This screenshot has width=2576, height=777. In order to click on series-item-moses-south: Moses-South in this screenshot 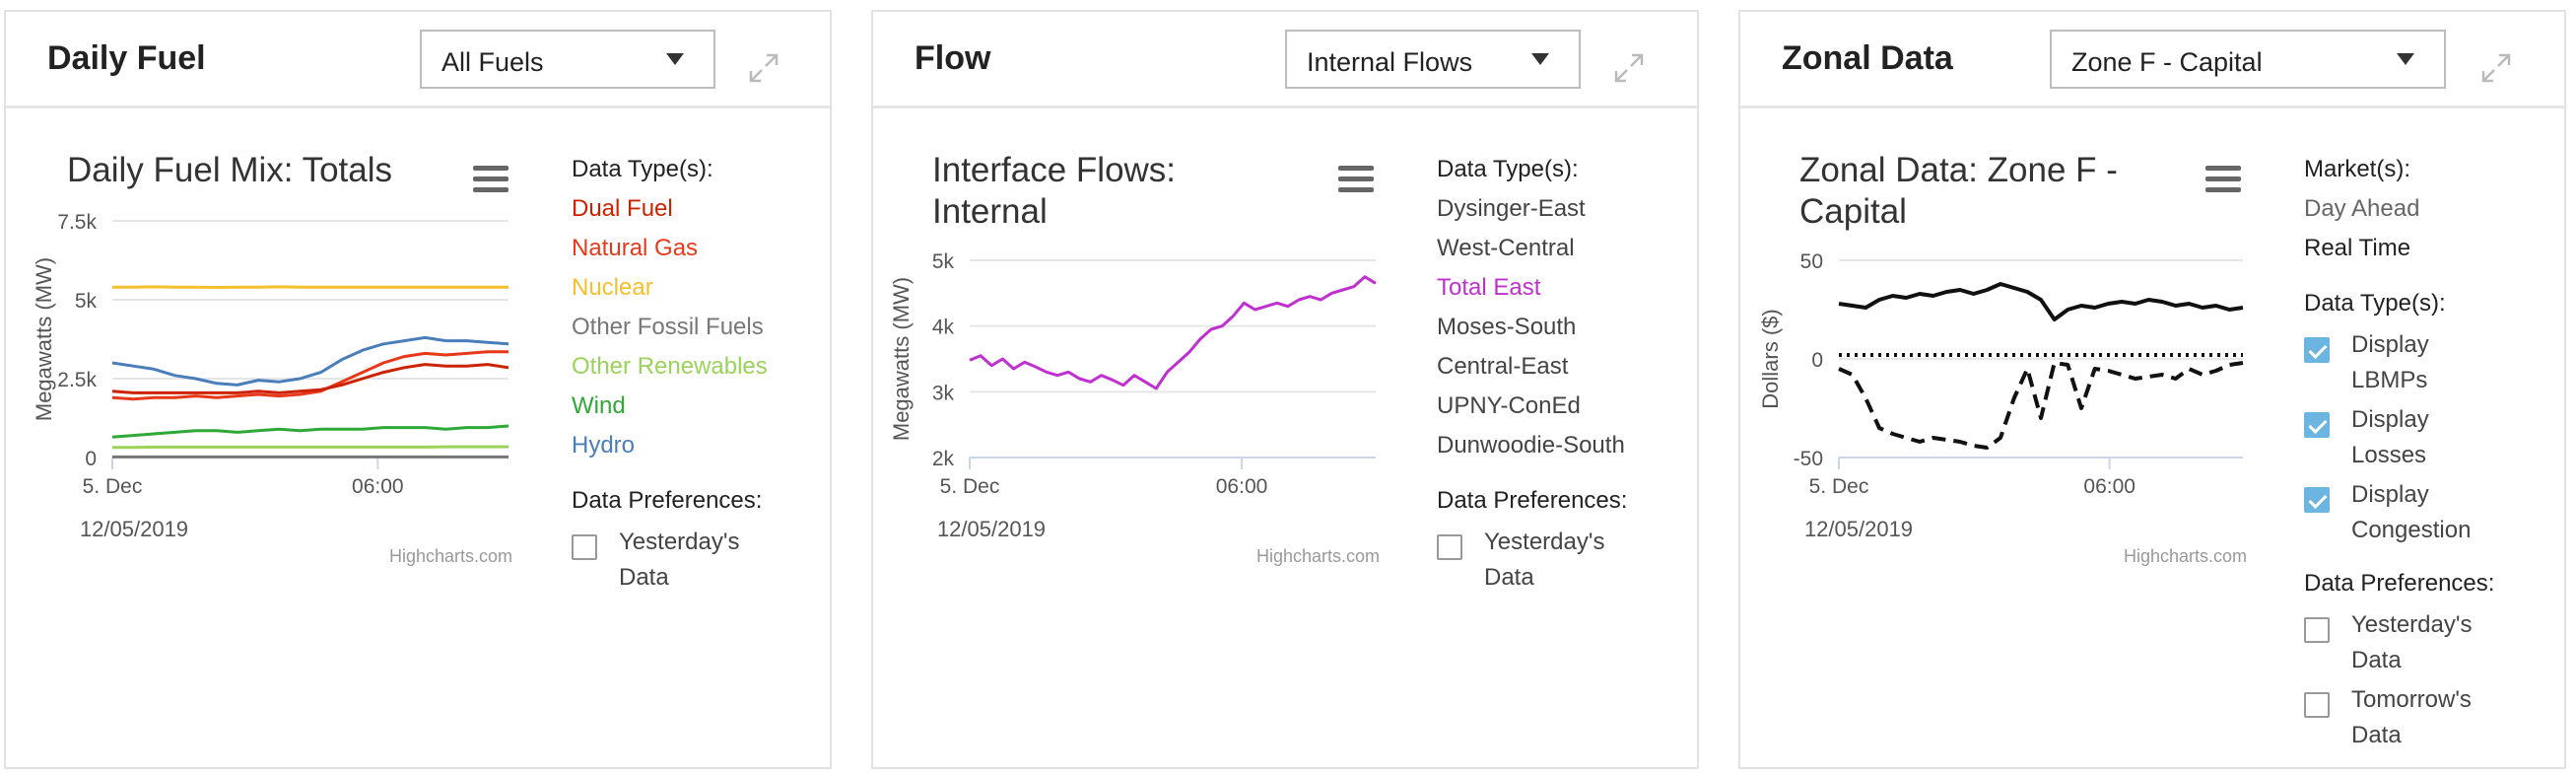, I will do `click(1507, 327)`.